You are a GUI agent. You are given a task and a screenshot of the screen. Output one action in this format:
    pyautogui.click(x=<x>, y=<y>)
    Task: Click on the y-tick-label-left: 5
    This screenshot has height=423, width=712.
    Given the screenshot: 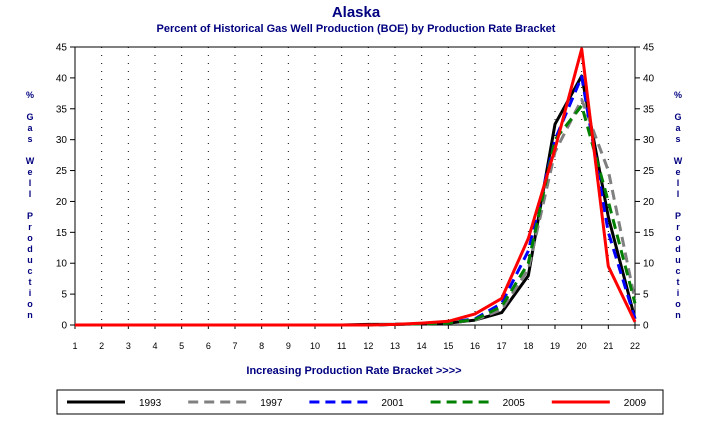 What is the action you would take?
    pyautogui.click(x=64, y=295)
    